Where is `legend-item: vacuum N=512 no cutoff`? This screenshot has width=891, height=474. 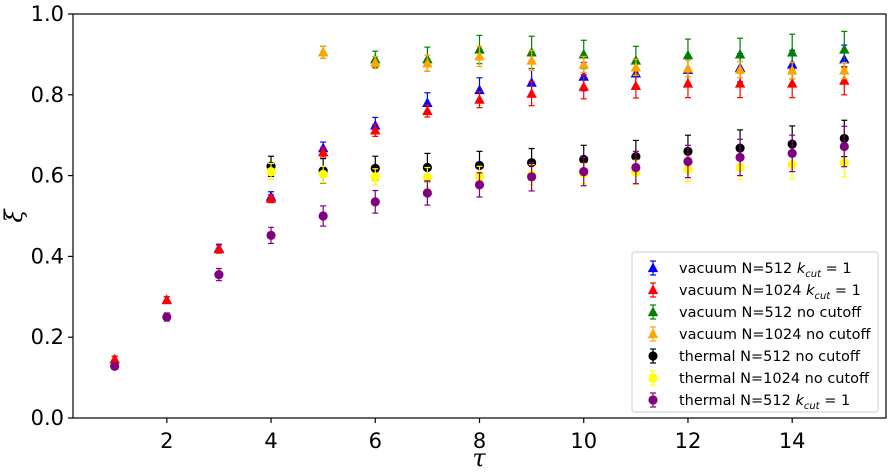 legend-item: vacuum N=512 no cutoff is located at coordinates (754, 312).